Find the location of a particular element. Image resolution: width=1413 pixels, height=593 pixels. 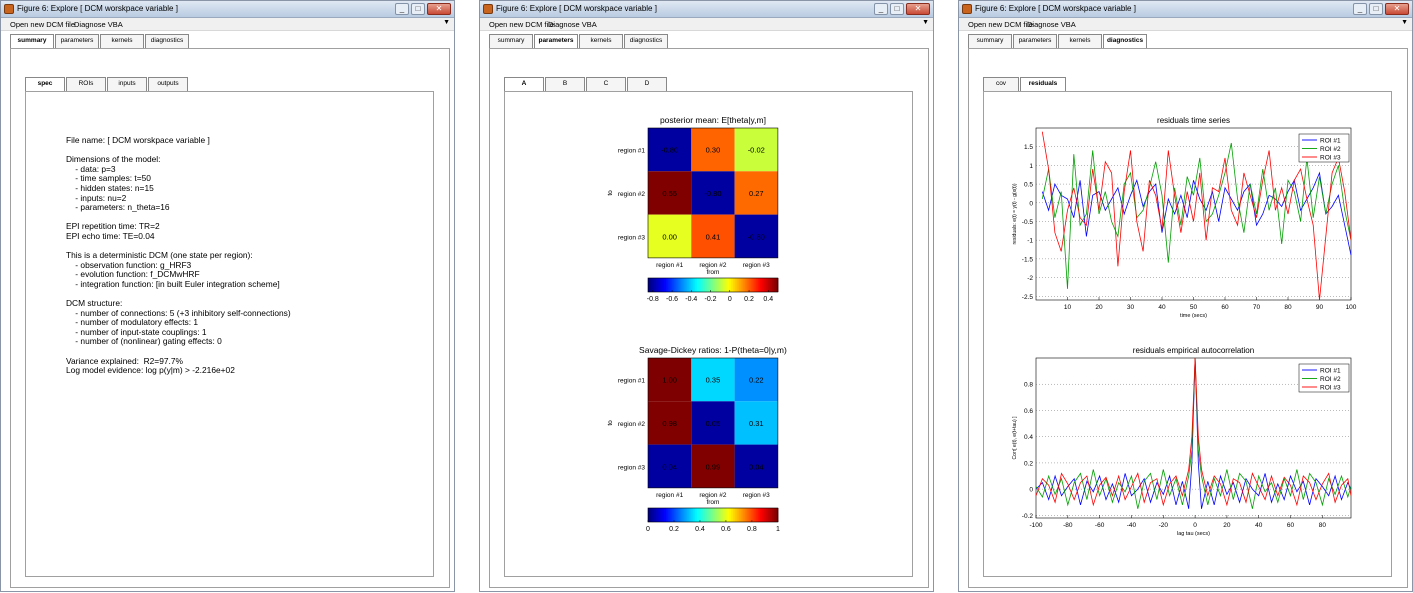

subtab-residuals: residuals is located at coordinates (1043, 84).